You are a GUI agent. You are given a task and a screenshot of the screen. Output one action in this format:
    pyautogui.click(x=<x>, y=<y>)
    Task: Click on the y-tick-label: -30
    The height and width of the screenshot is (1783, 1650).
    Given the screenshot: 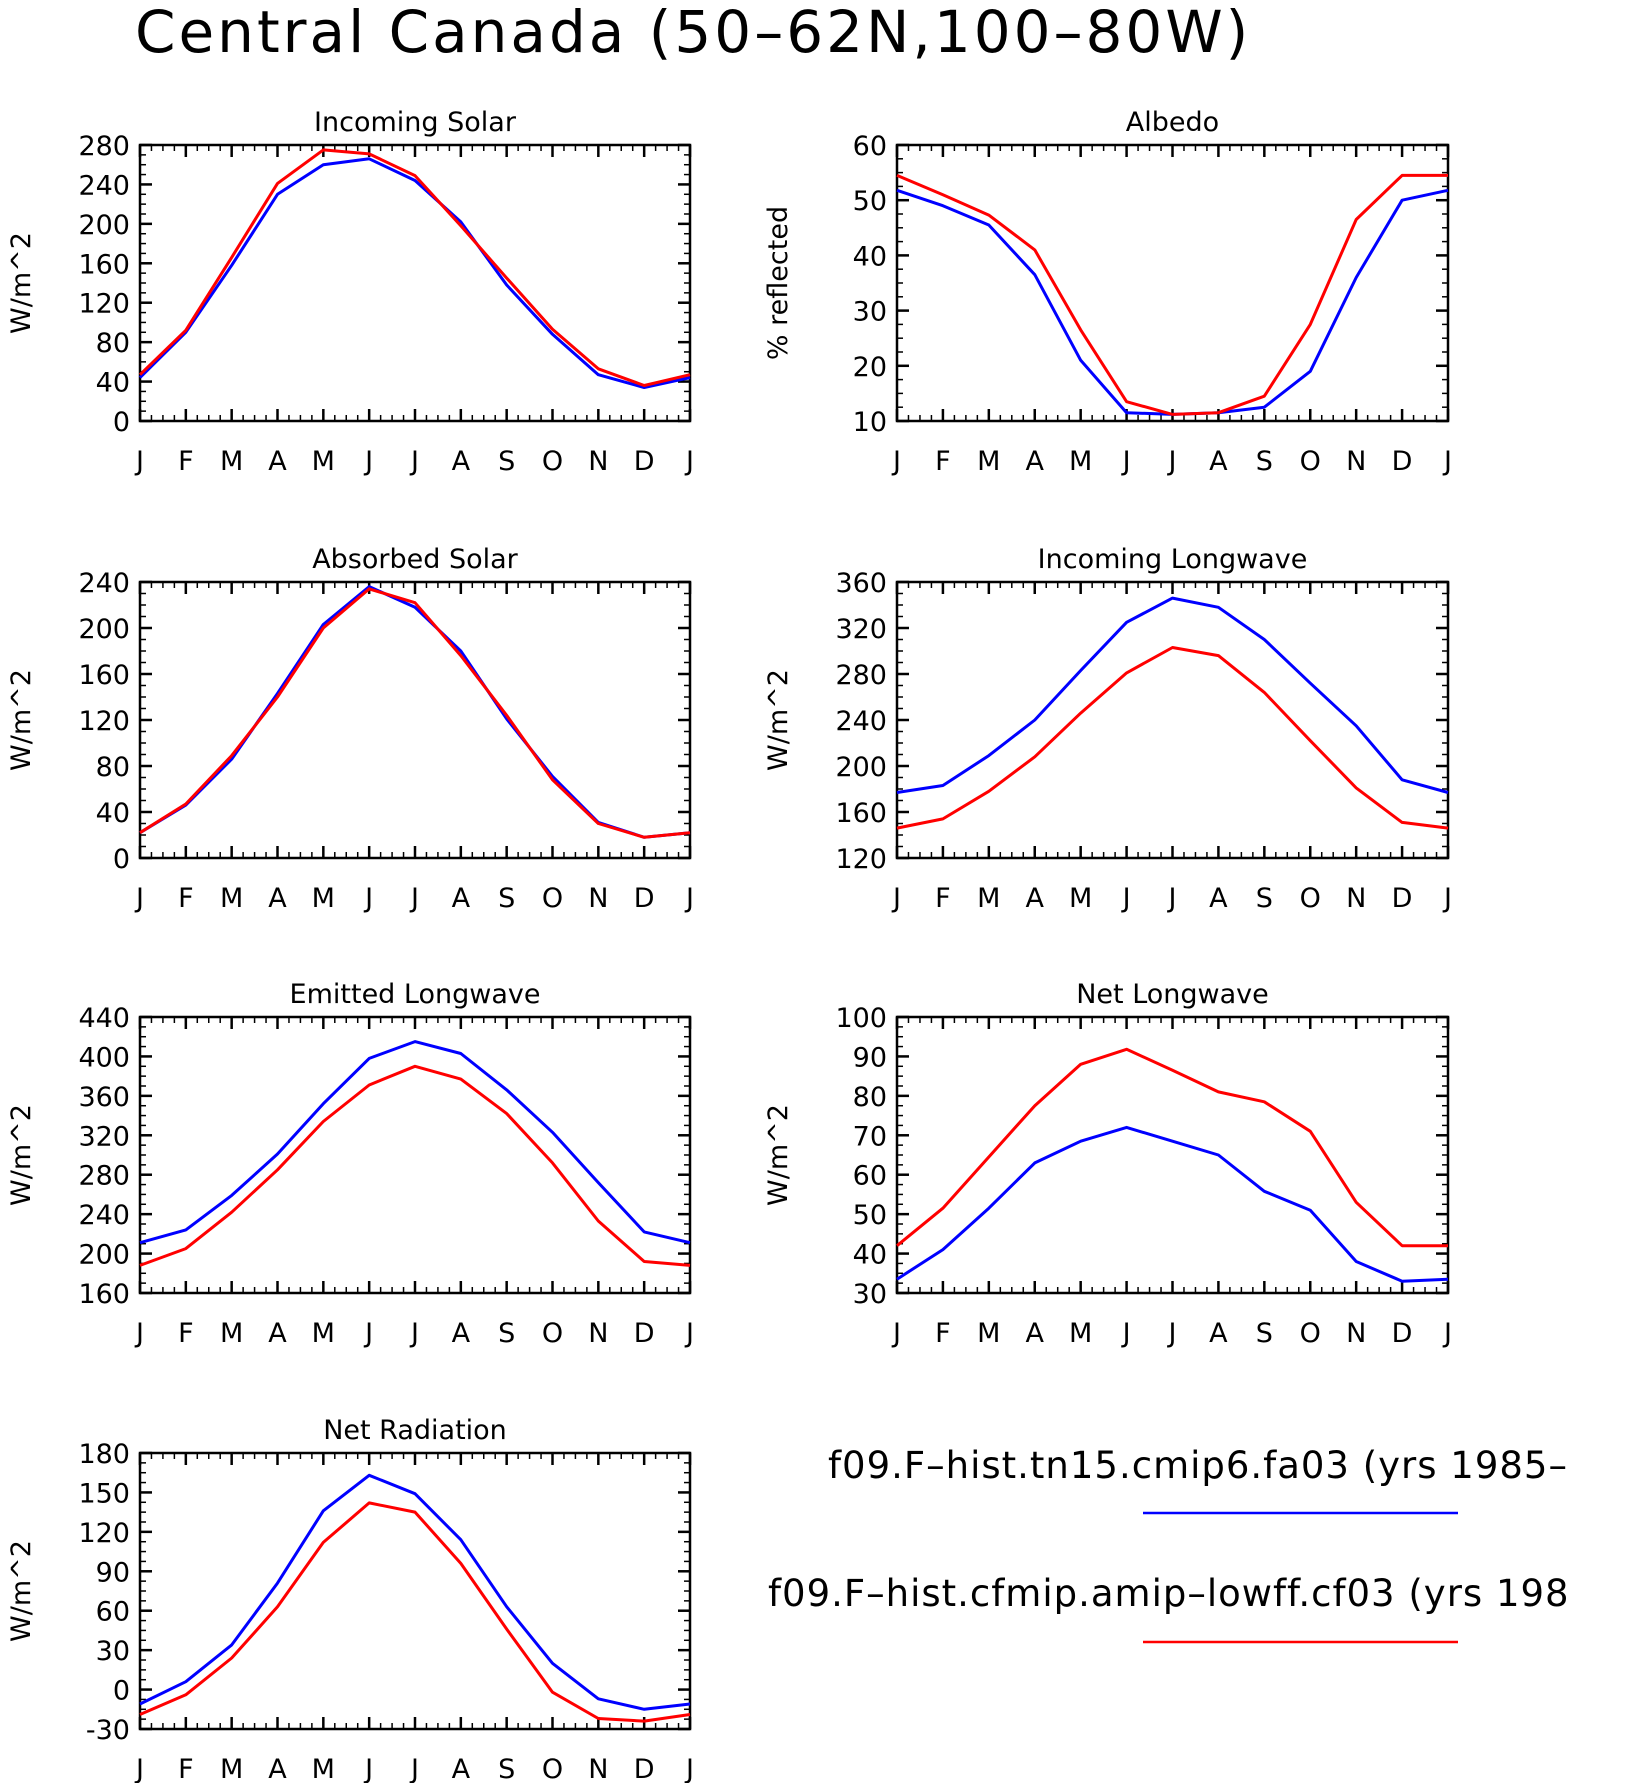 What is the action you would take?
    pyautogui.click(x=108, y=1730)
    